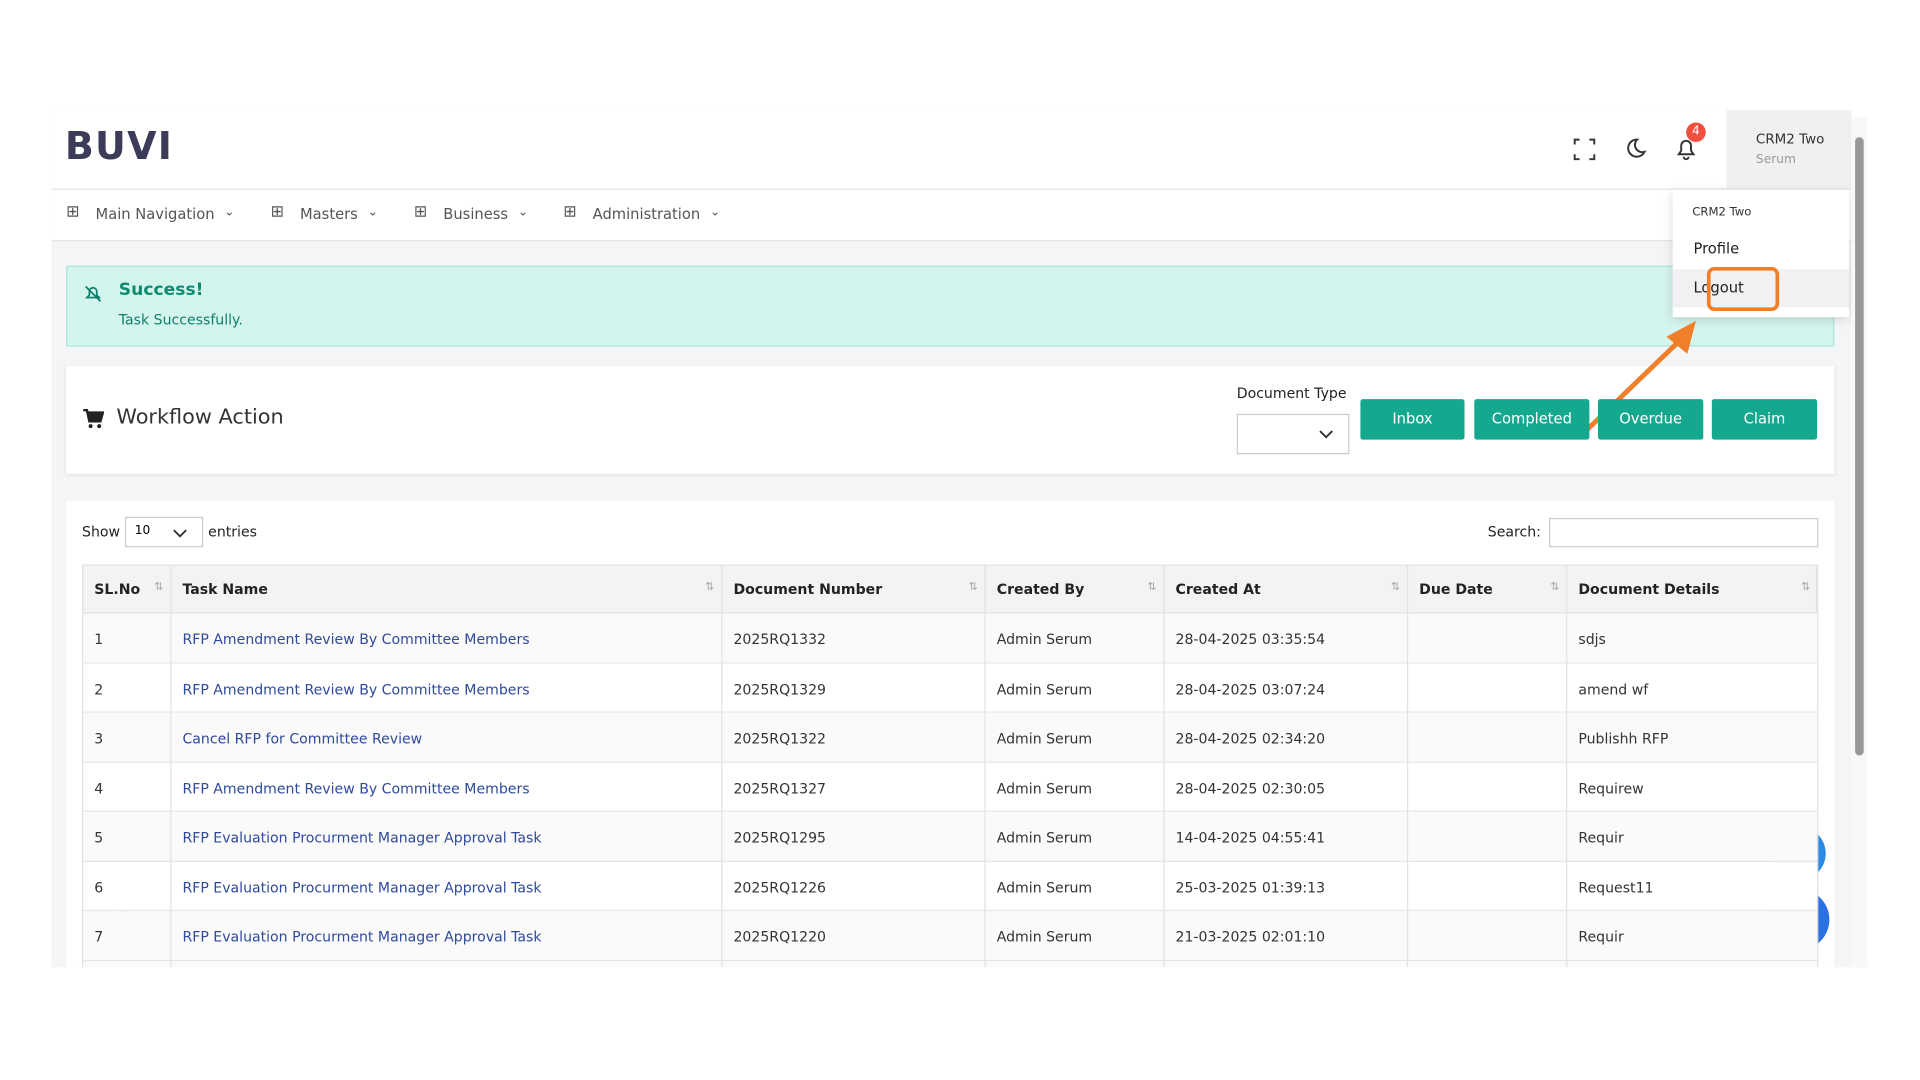  Describe the element at coordinates (1616, 887) in the screenshot. I see `cell-text: Request11` at that location.